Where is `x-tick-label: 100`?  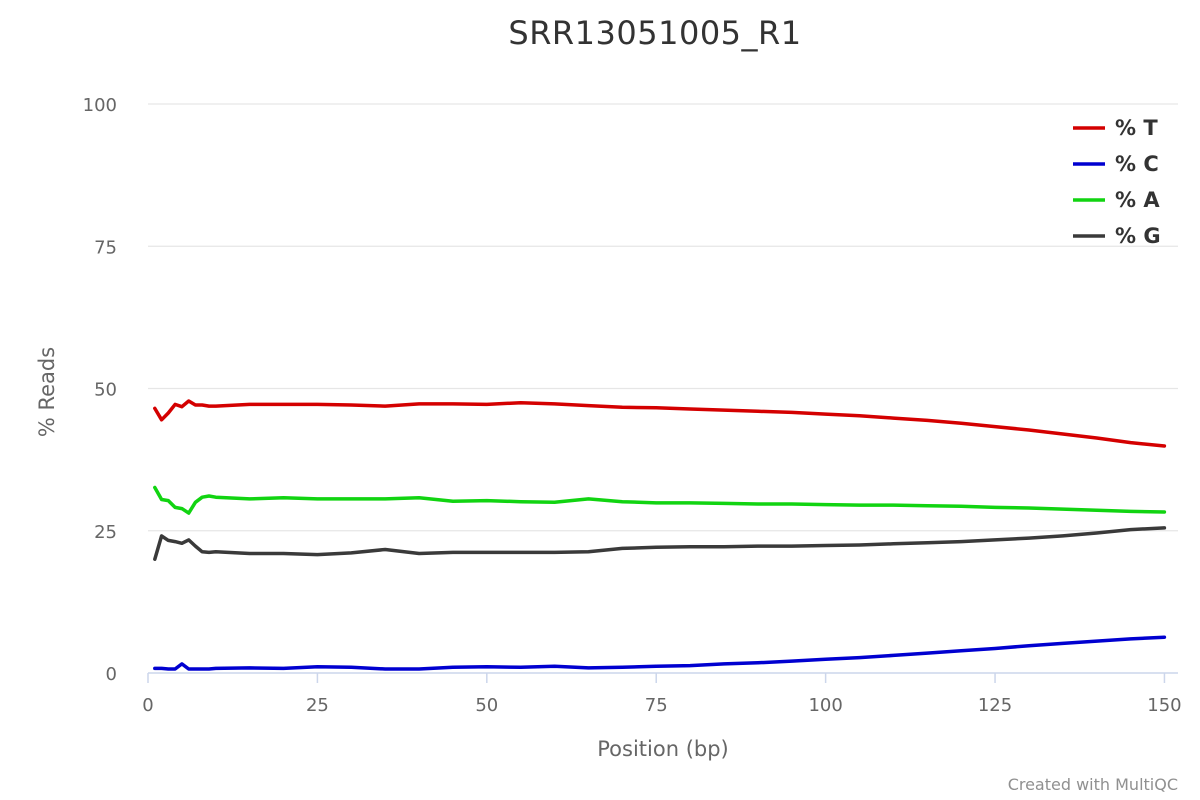
x-tick-label: 100 is located at coordinates (825, 705).